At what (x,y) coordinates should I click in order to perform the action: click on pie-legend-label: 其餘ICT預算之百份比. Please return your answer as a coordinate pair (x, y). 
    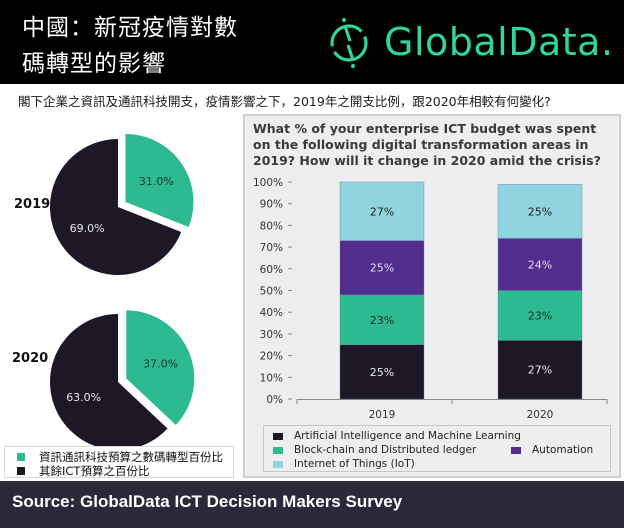
    Looking at the image, I should click on (94, 471).